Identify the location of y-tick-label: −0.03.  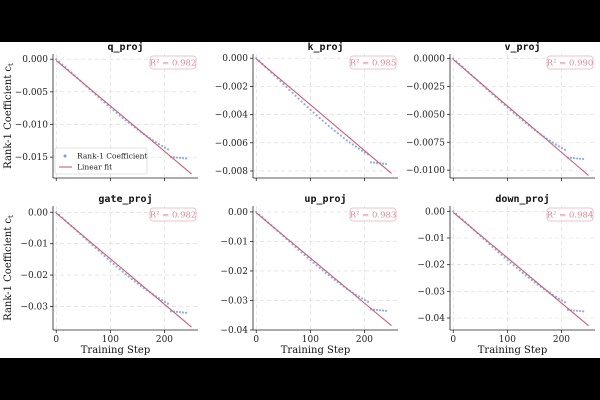
(34, 307).